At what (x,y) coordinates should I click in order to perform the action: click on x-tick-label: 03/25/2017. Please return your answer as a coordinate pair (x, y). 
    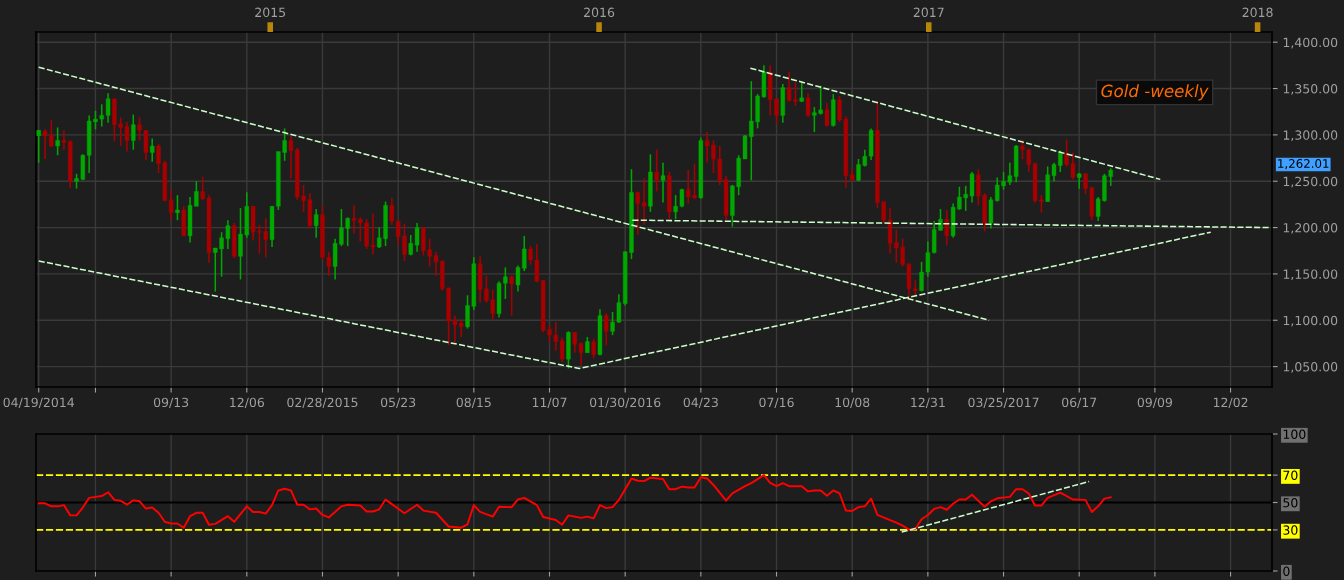
    Looking at the image, I should click on (1003, 403).